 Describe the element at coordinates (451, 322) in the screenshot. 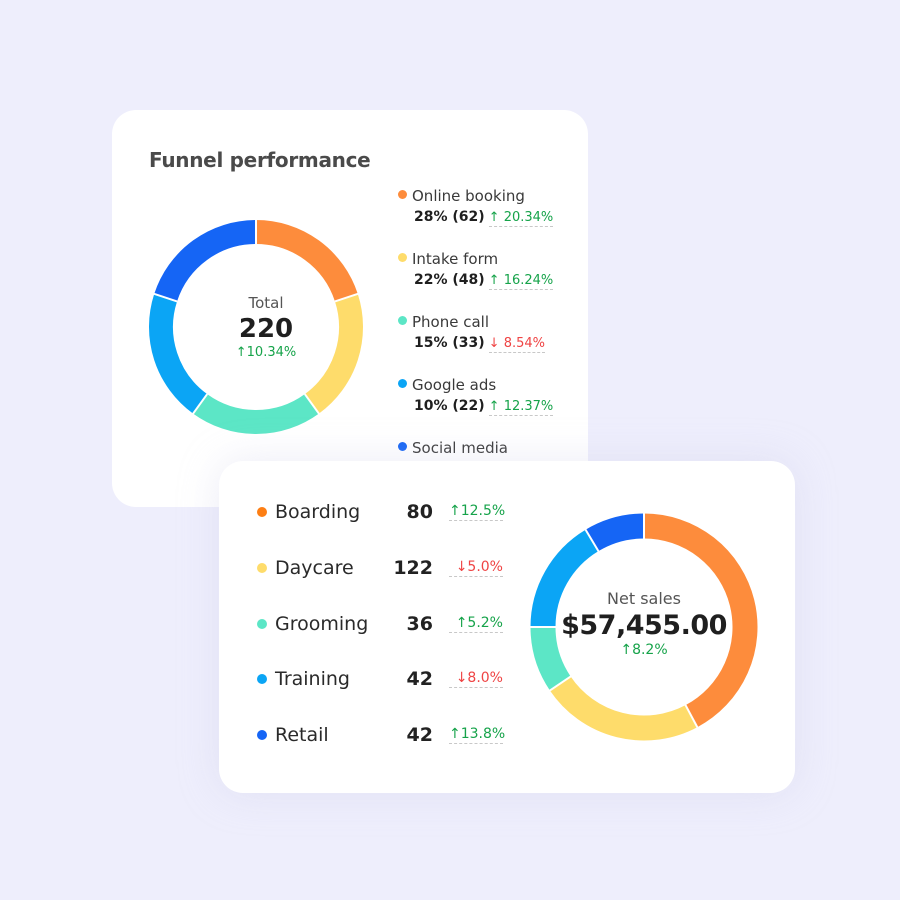

I see `legend-label: Phone call` at that location.